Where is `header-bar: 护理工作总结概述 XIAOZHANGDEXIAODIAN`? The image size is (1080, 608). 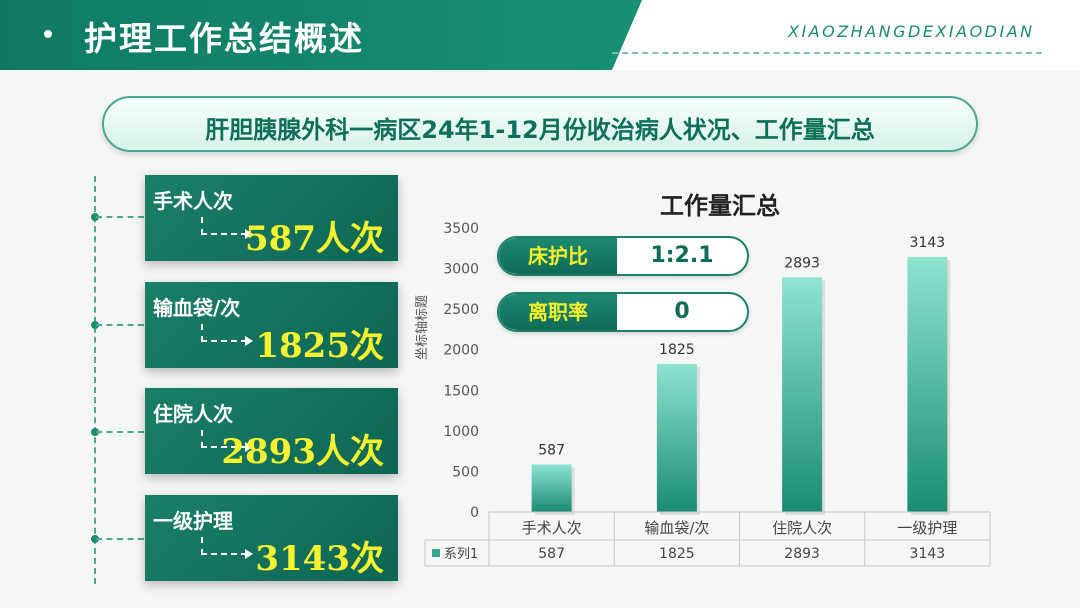
header-bar: 护理工作总结概述 XIAOZHANGDEXIAODIAN is located at coordinates (540, 35).